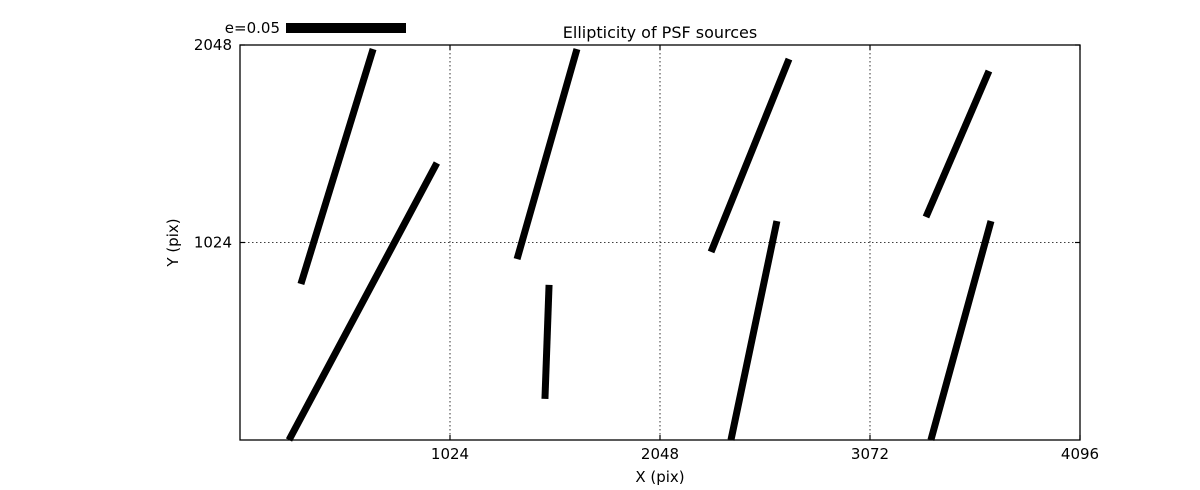 The image size is (1200, 490). What do you see at coordinates (173, 242) in the screenshot?
I see `y-axis-label: Y (pix)` at bounding box center [173, 242].